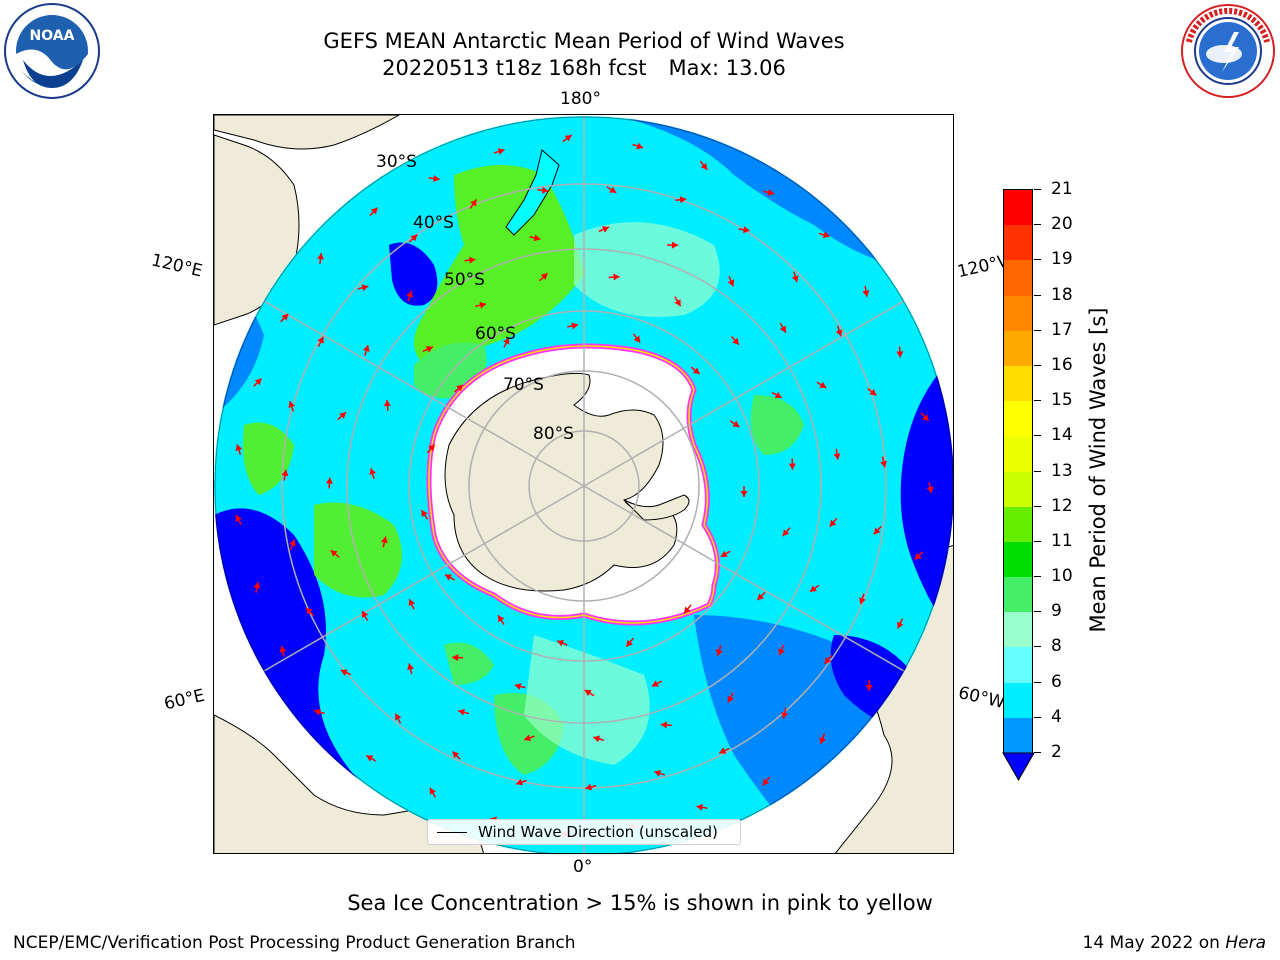 The width and height of the screenshot is (1280, 960). I want to click on footer-host: Hera, so click(1245, 943).